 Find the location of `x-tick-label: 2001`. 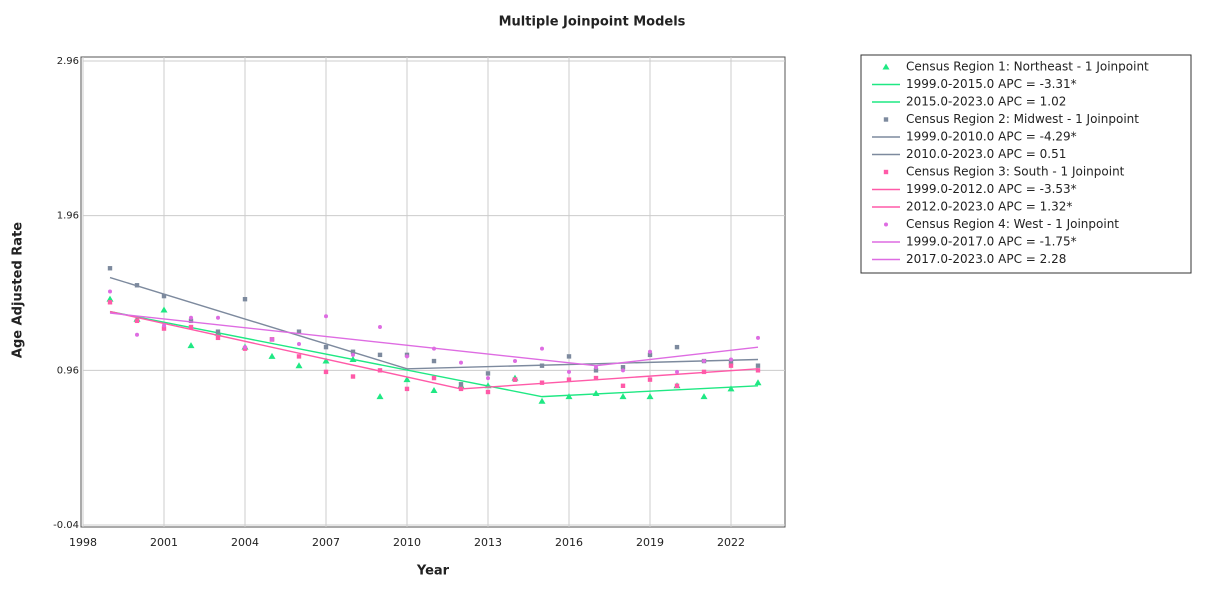

x-tick-label: 2001 is located at coordinates (164, 542).